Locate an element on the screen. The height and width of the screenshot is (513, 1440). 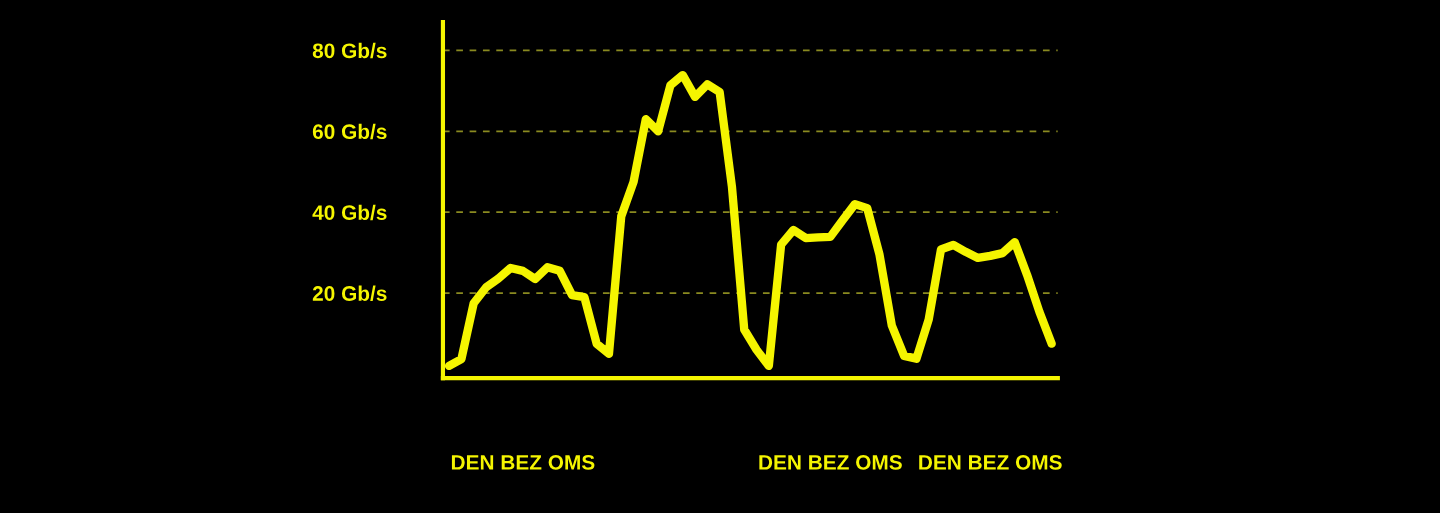
y-tick-label: 80 Gb/s is located at coordinates (349, 50).